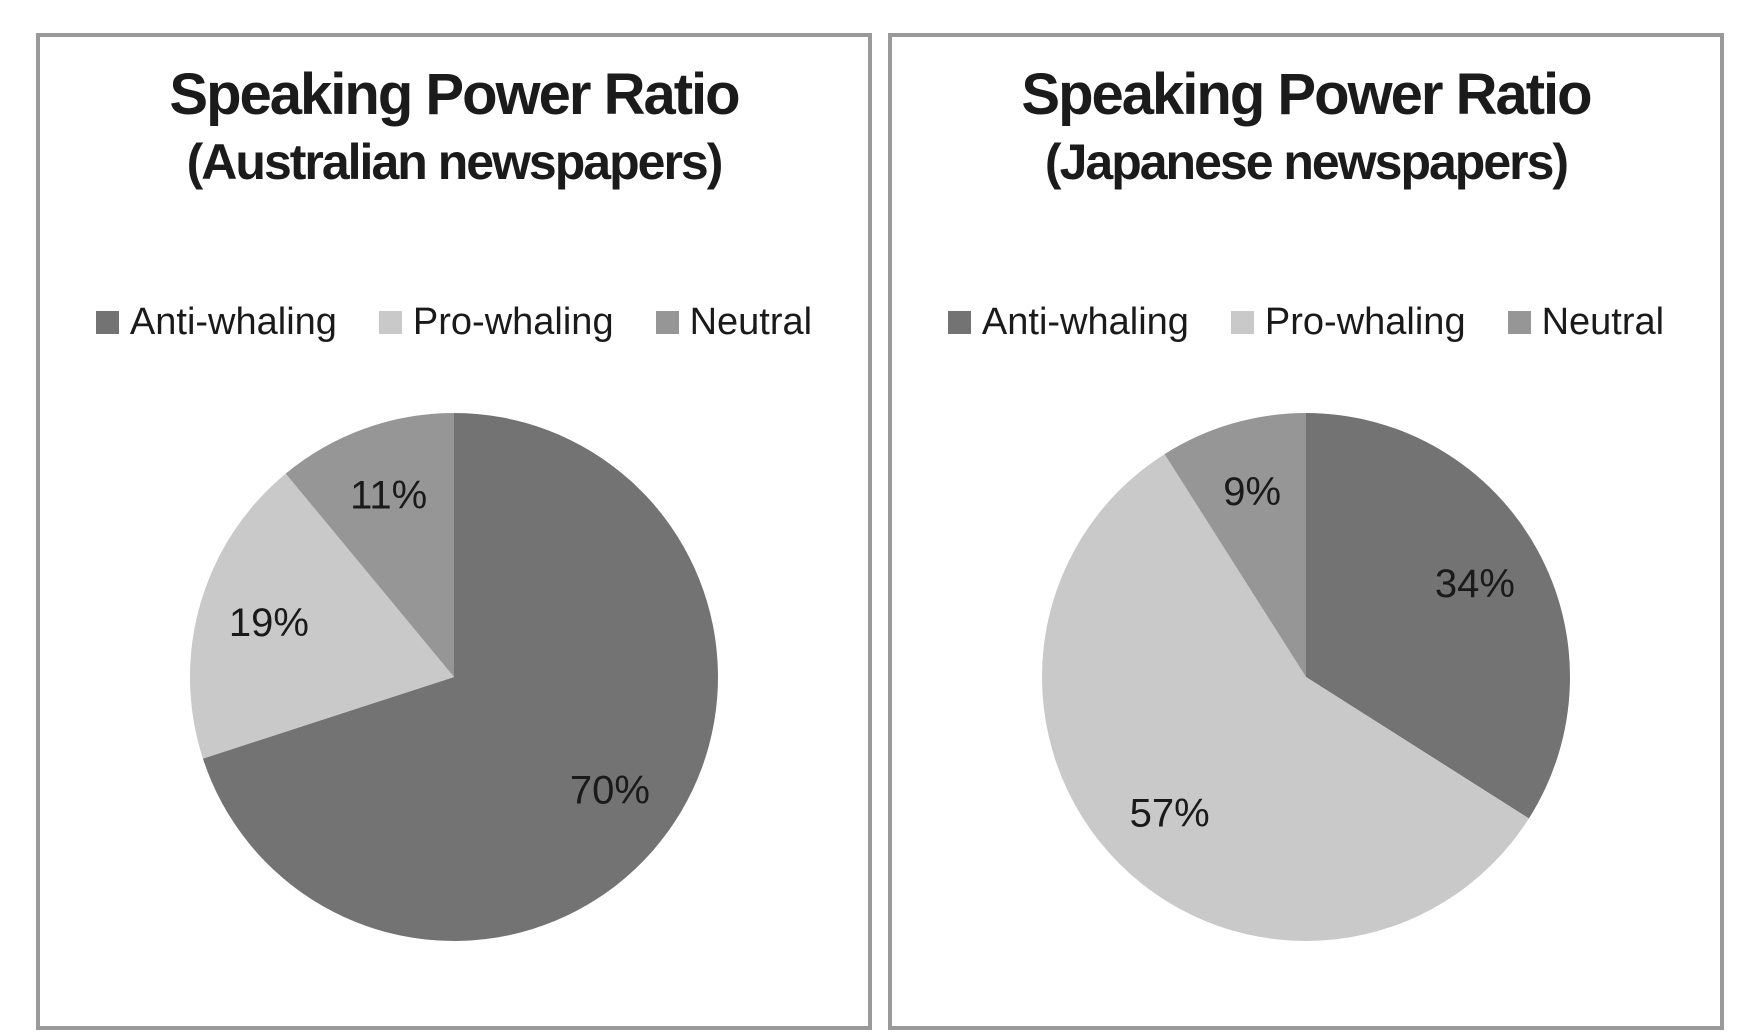 Image resolution: width=1742 pixels, height=1033 pixels. Describe the element at coordinates (610, 790) in the screenshot. I see `pie-data-label: 70%` at that location.